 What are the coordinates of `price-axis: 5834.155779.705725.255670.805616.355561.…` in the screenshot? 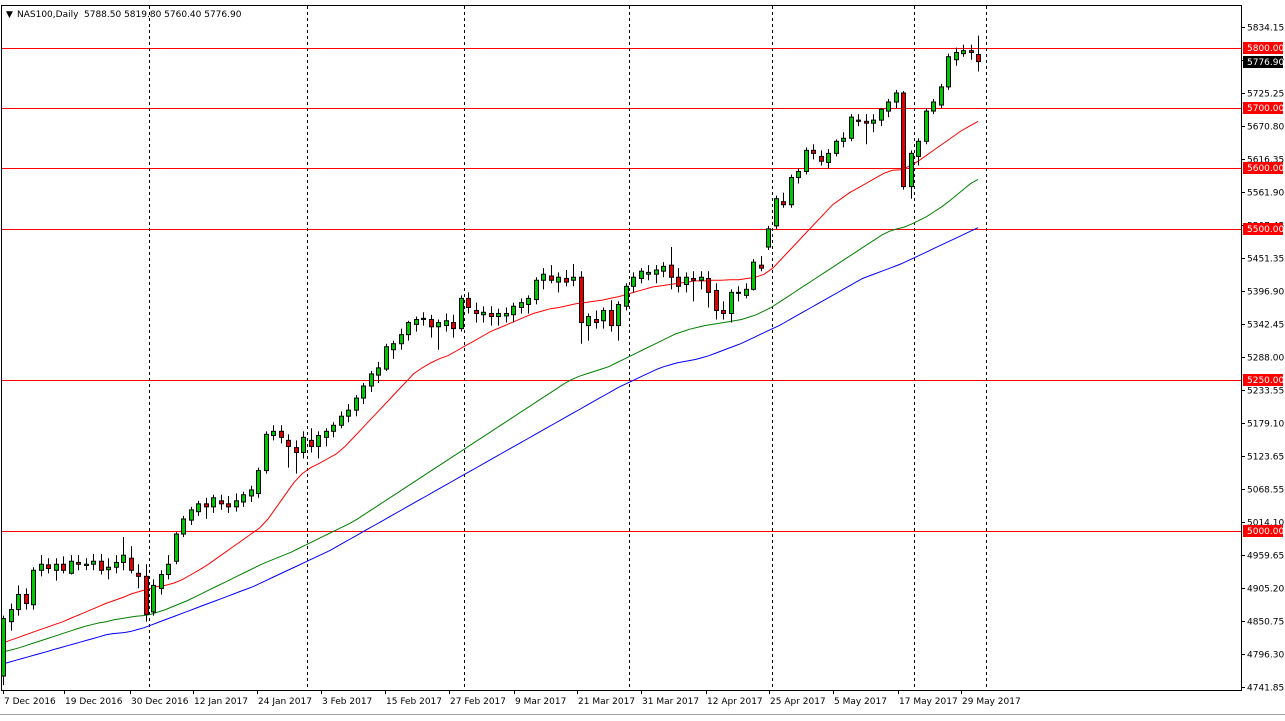 It's located at (1262, 359).